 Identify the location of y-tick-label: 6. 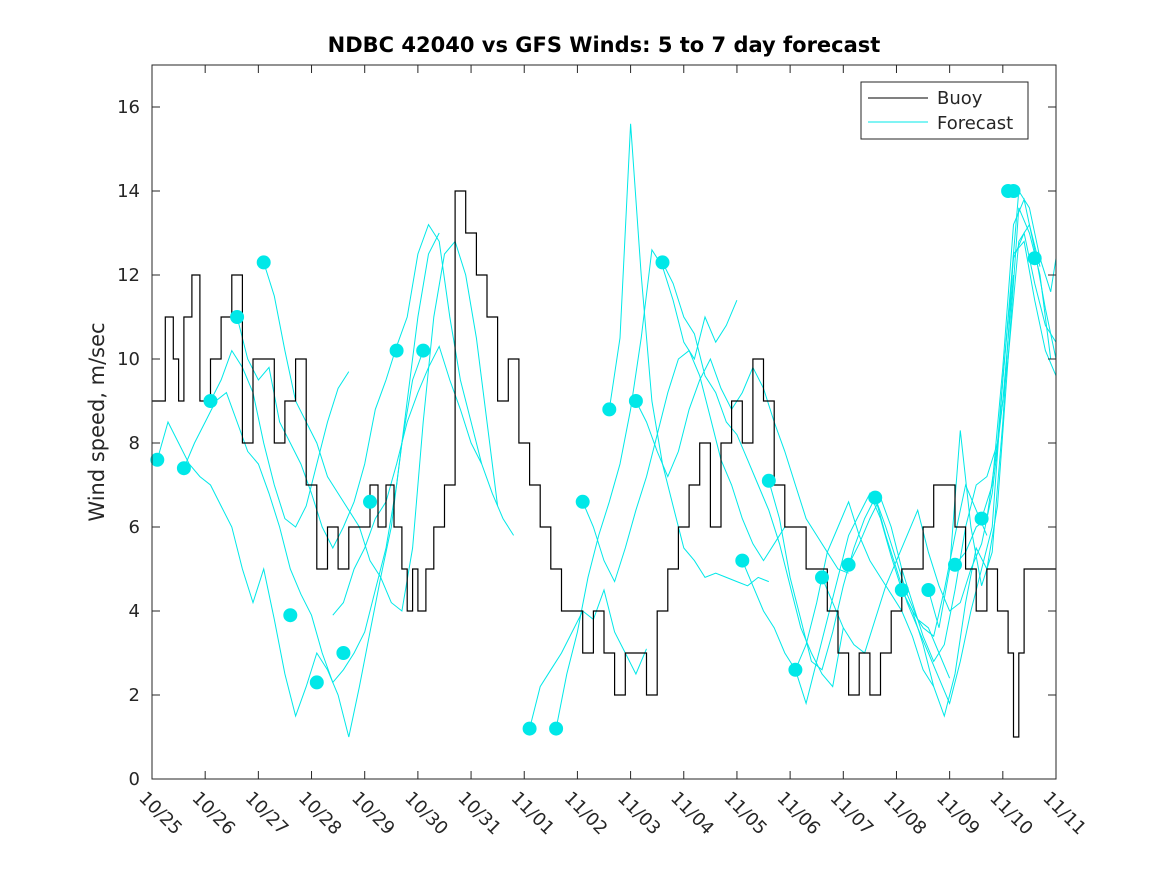
(134, 527).